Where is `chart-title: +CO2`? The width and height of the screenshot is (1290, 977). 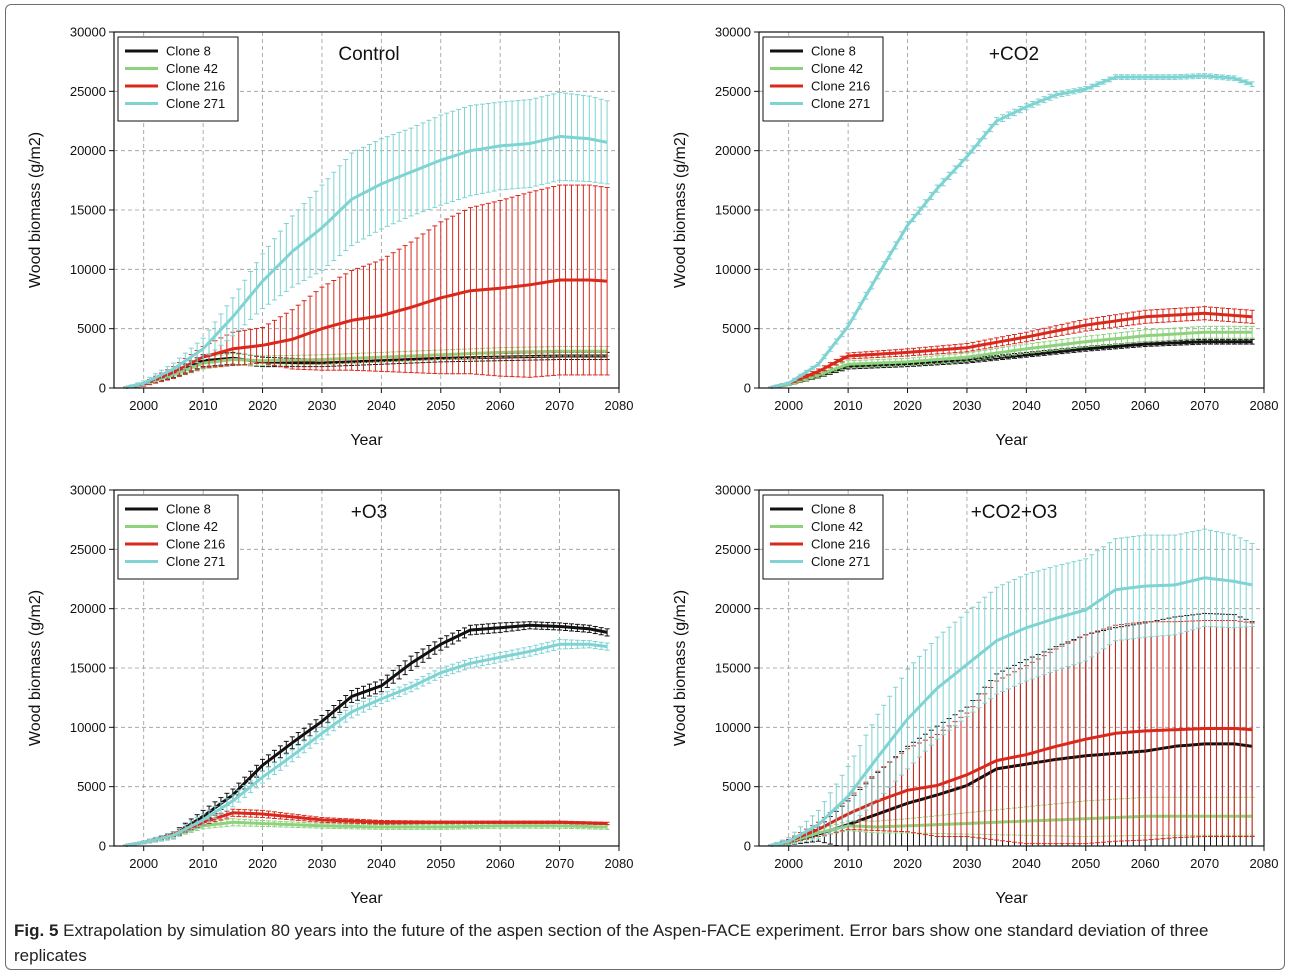 chart-title: +CO2 is located at coordinates (1014, 54).